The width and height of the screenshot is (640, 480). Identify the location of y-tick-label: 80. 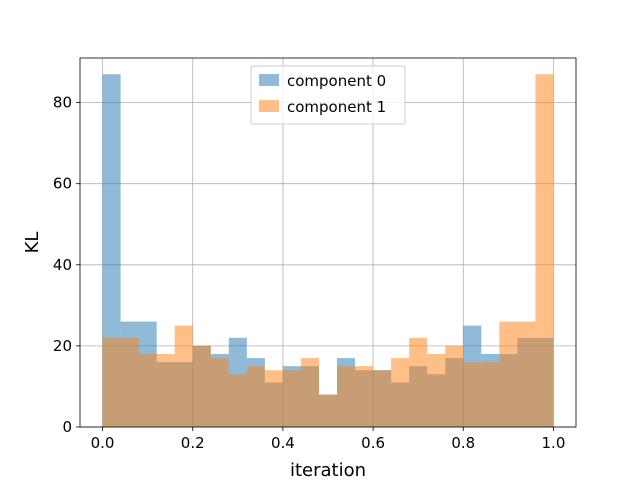
(62, 103).